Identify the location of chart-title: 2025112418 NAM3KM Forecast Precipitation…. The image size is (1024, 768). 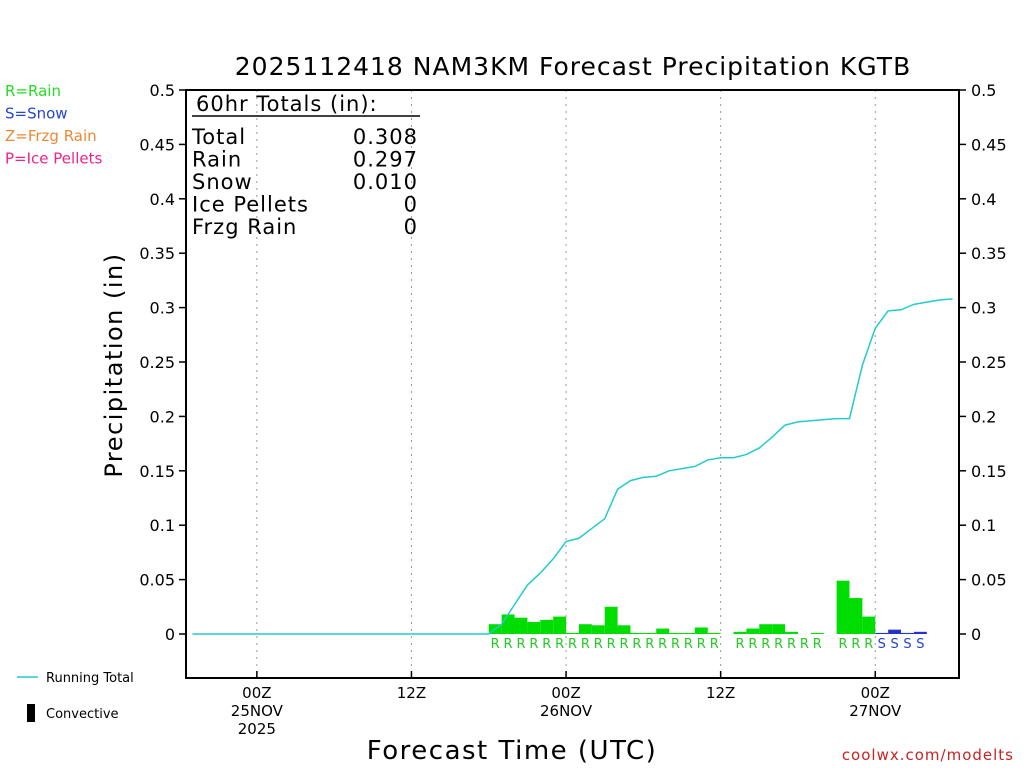
(573, 66).